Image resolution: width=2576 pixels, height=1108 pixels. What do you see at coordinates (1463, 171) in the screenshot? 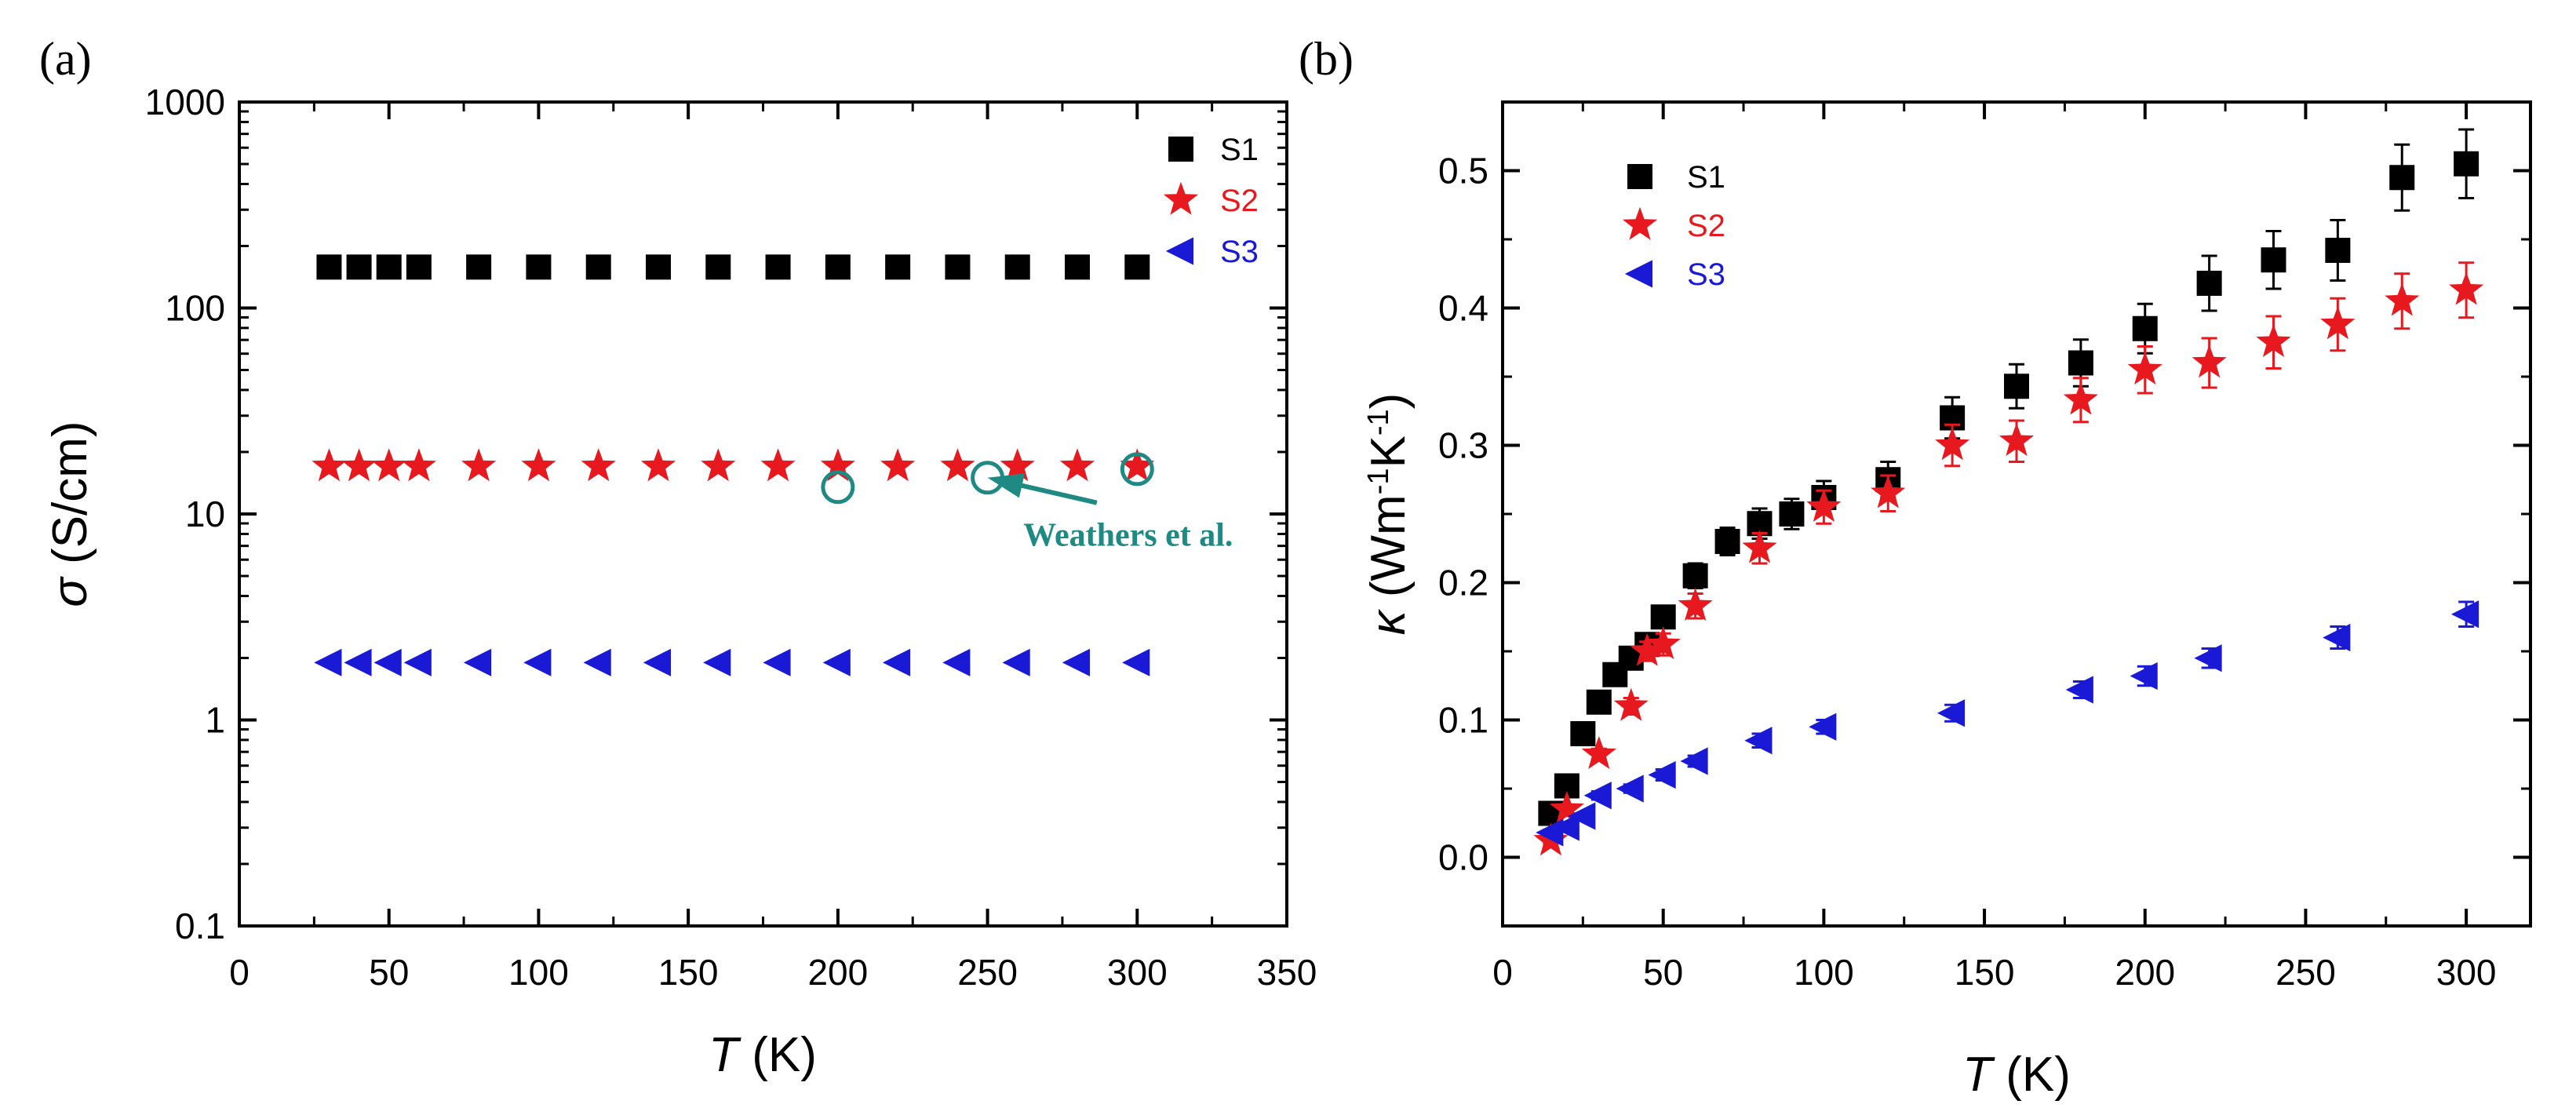
I see `y-tick-label: 0.5` at bounding box center [1463, 171].